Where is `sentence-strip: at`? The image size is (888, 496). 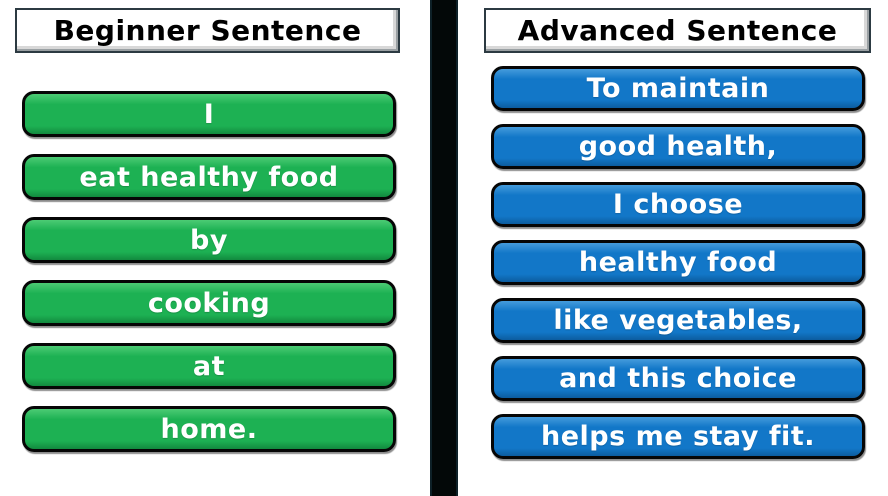 sentence-strip: at is located at coordinates (209, 366).